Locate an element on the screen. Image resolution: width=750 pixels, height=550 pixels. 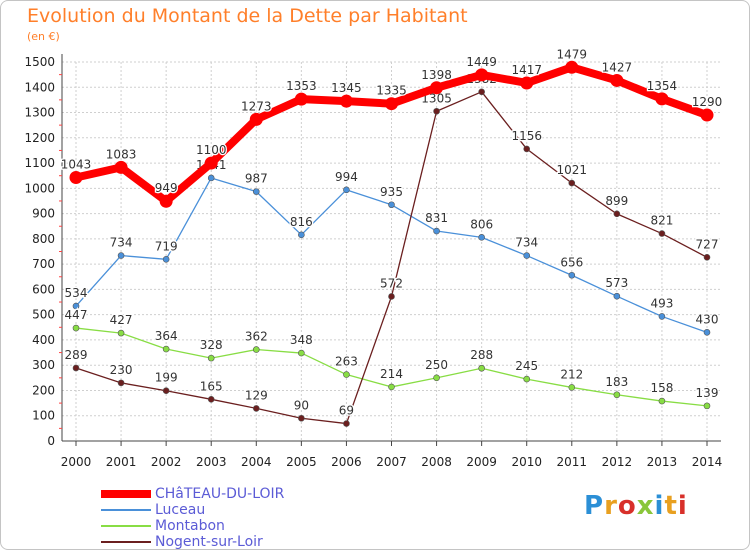
data-label-ch-teau-du-loir: 1479 is located at coordinates (572, 54).